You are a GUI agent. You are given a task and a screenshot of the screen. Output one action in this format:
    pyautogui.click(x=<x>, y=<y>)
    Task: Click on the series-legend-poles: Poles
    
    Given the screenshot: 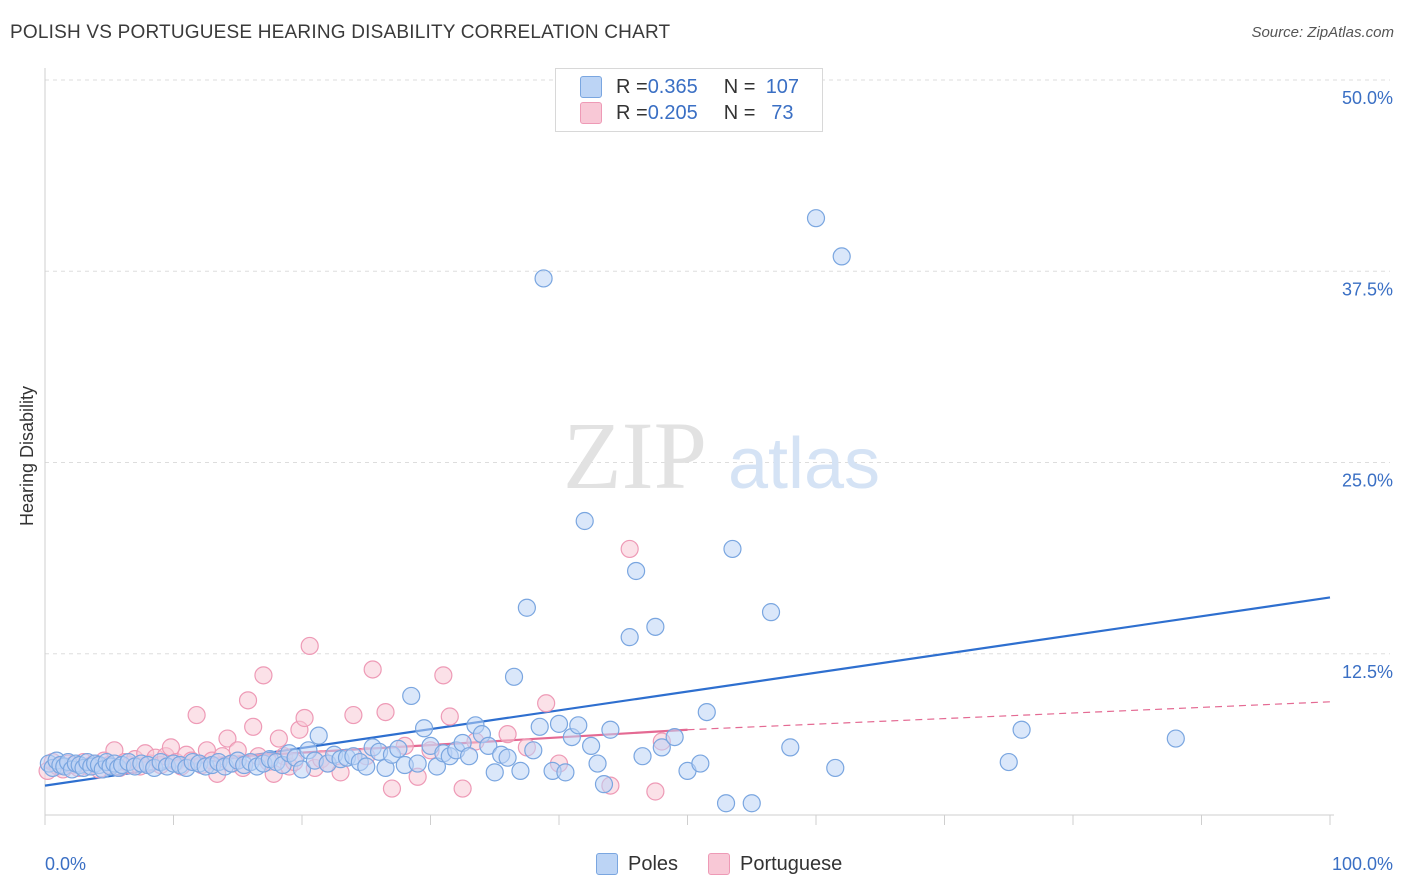 What is the action you would take?
    pyautogui.click(x=637, y=864)
    